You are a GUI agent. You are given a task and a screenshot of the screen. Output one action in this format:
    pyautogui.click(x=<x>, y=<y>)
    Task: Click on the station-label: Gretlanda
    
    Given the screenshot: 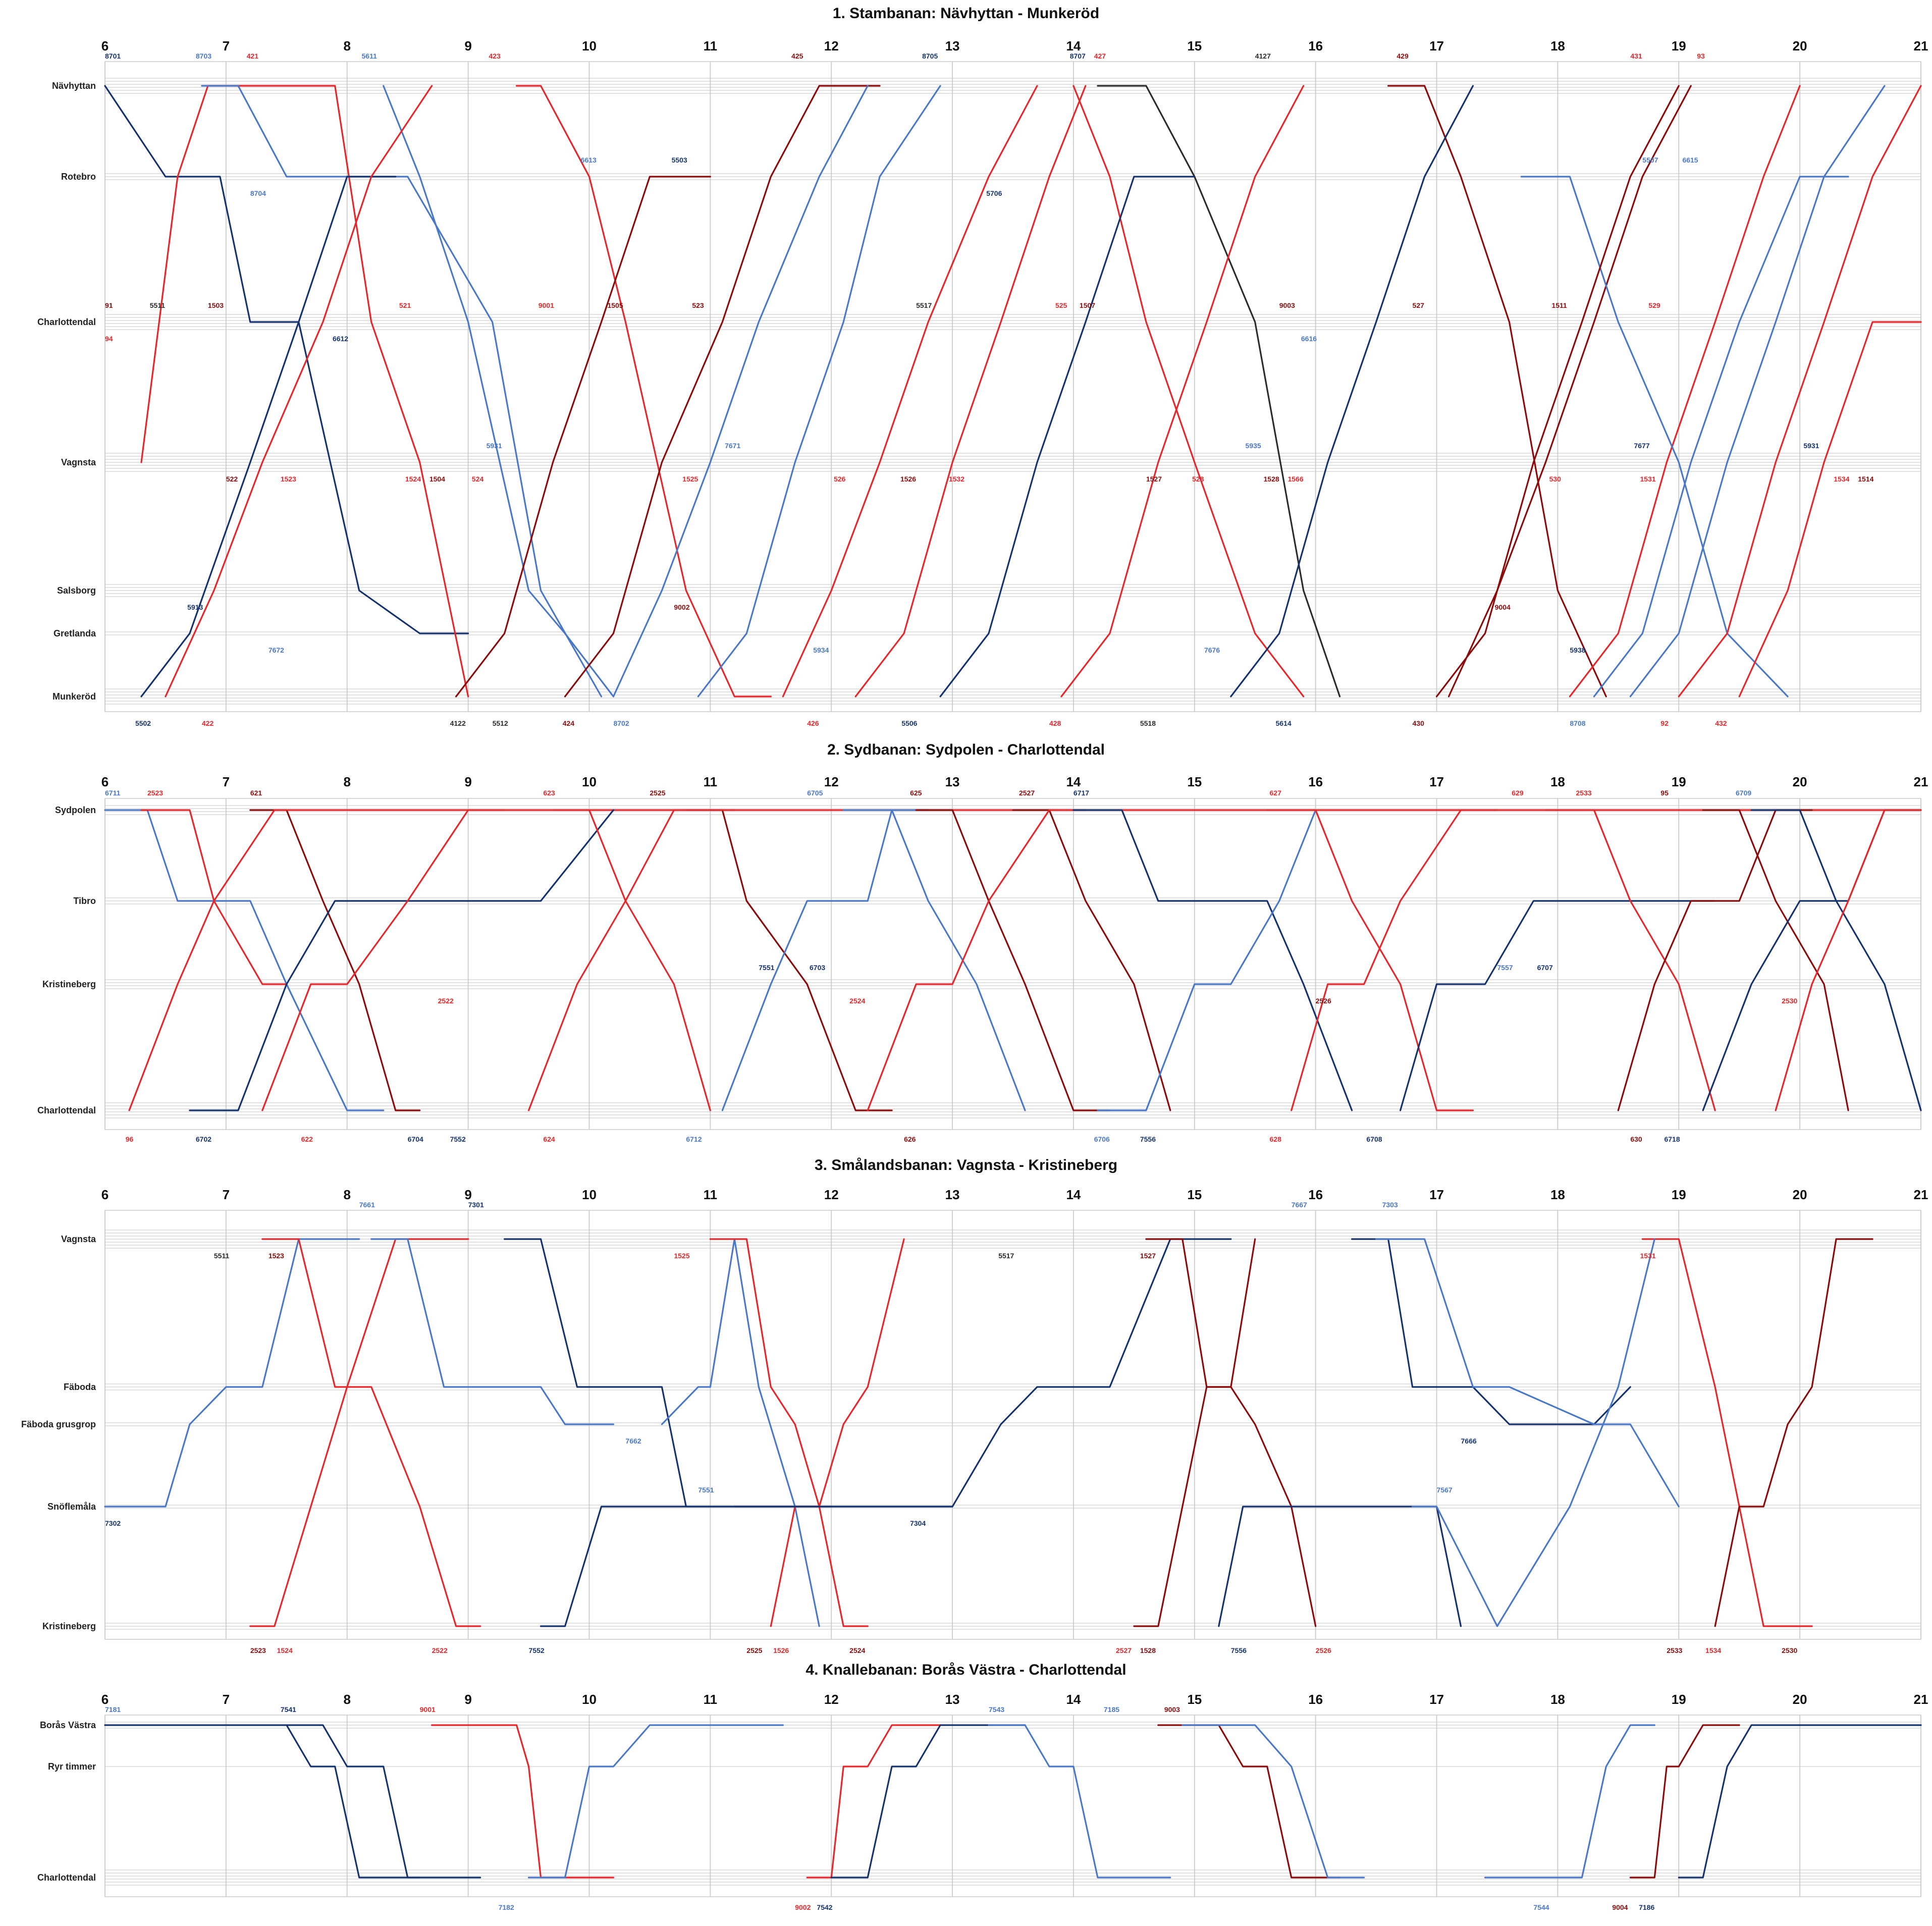 What is the action you would take?
    pyautogui.click(x=74, y=633)
    